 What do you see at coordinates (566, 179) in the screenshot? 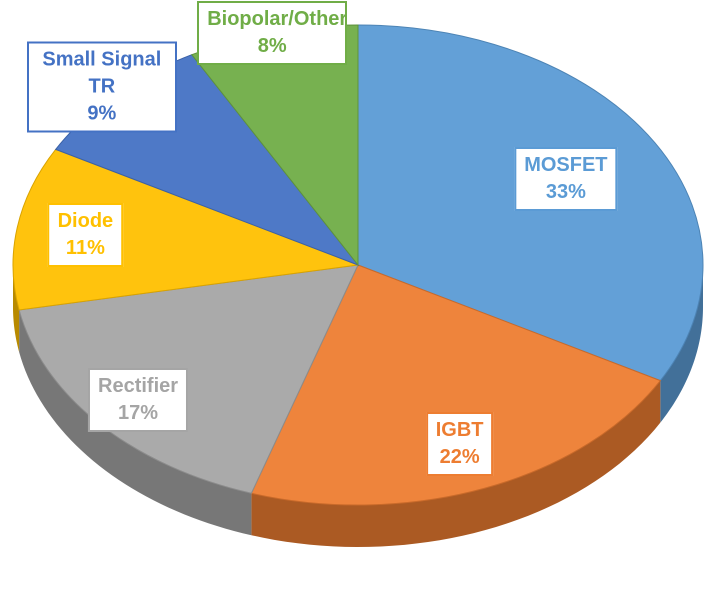
I see `data-label: MOSFET 33%` at bounding box center [566, 179].